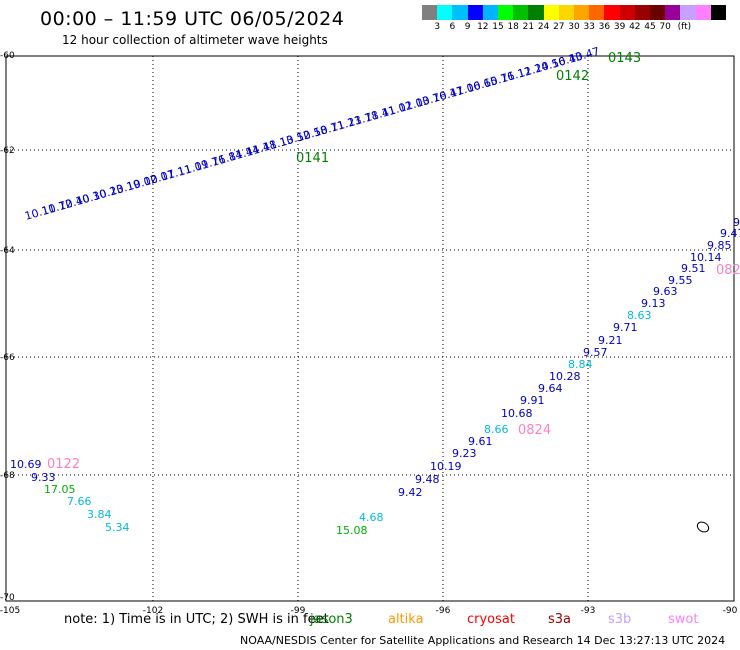  Describe the element at coordinates (619, 27) in the screenshot. I see `color-scale-label: 39` at that location.